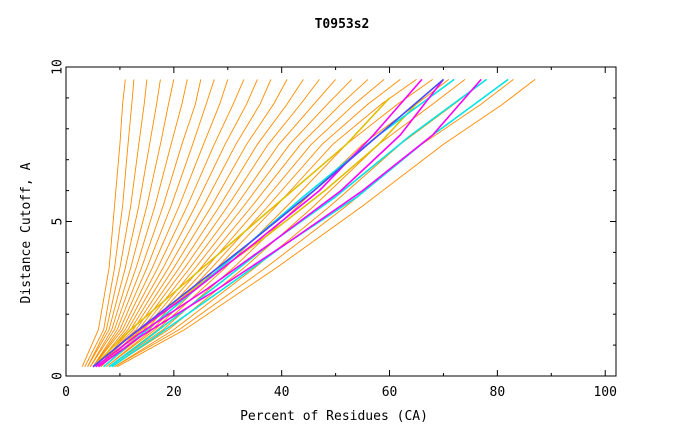  Describe the element at coordinates (390, 392) in the screenshot. I see `x-tick-label-60: 60` at that location.